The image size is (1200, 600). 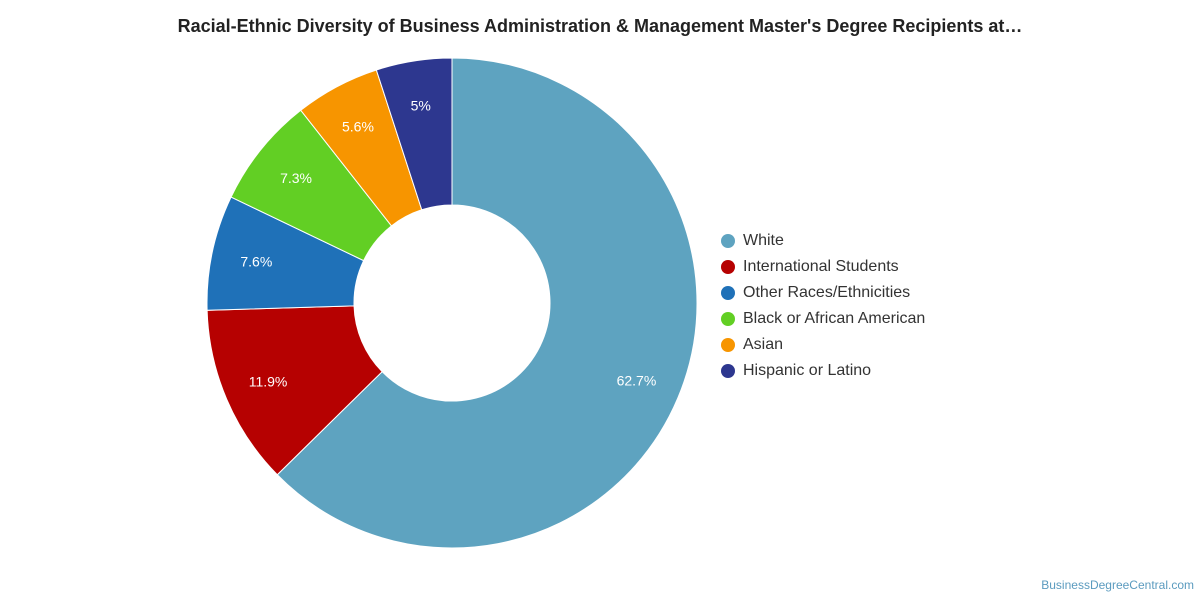 I want to click on legend-item: Other Races/Ethnicities, so click(x=823, y=293).